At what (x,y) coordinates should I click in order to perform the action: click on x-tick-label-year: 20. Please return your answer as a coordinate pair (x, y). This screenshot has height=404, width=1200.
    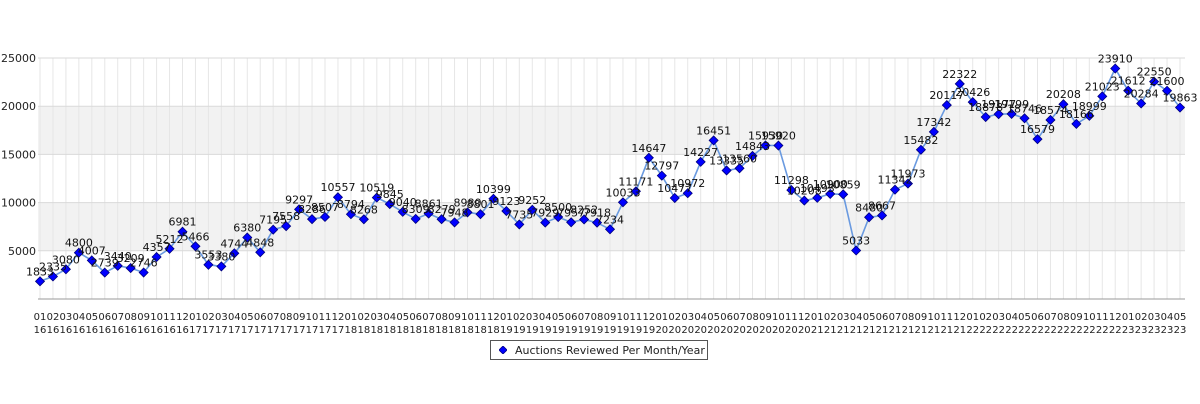
    Looking at the image, I should click on (804, 330).